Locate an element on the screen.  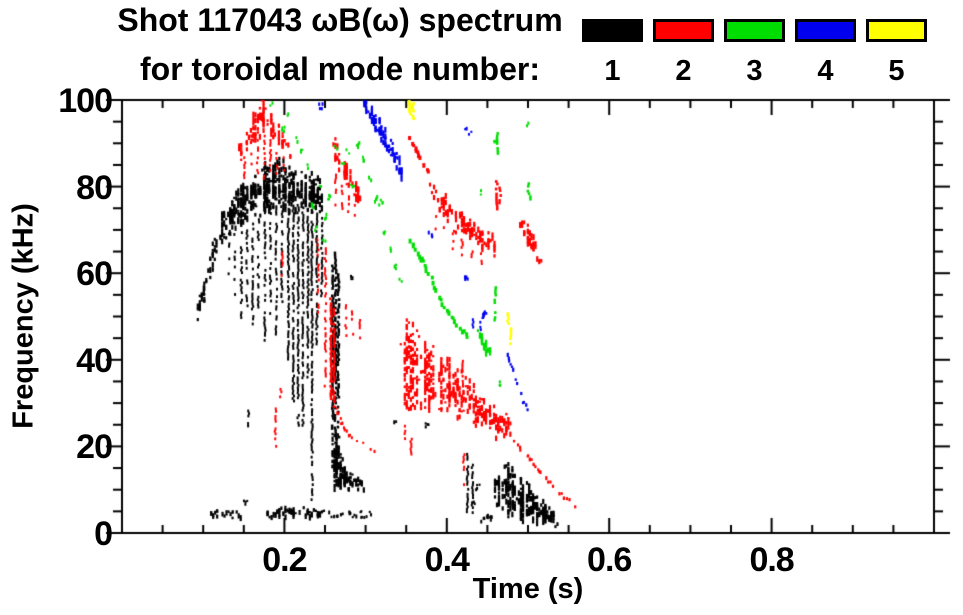
legend-label: 2 is located at coordinates (683, 71).